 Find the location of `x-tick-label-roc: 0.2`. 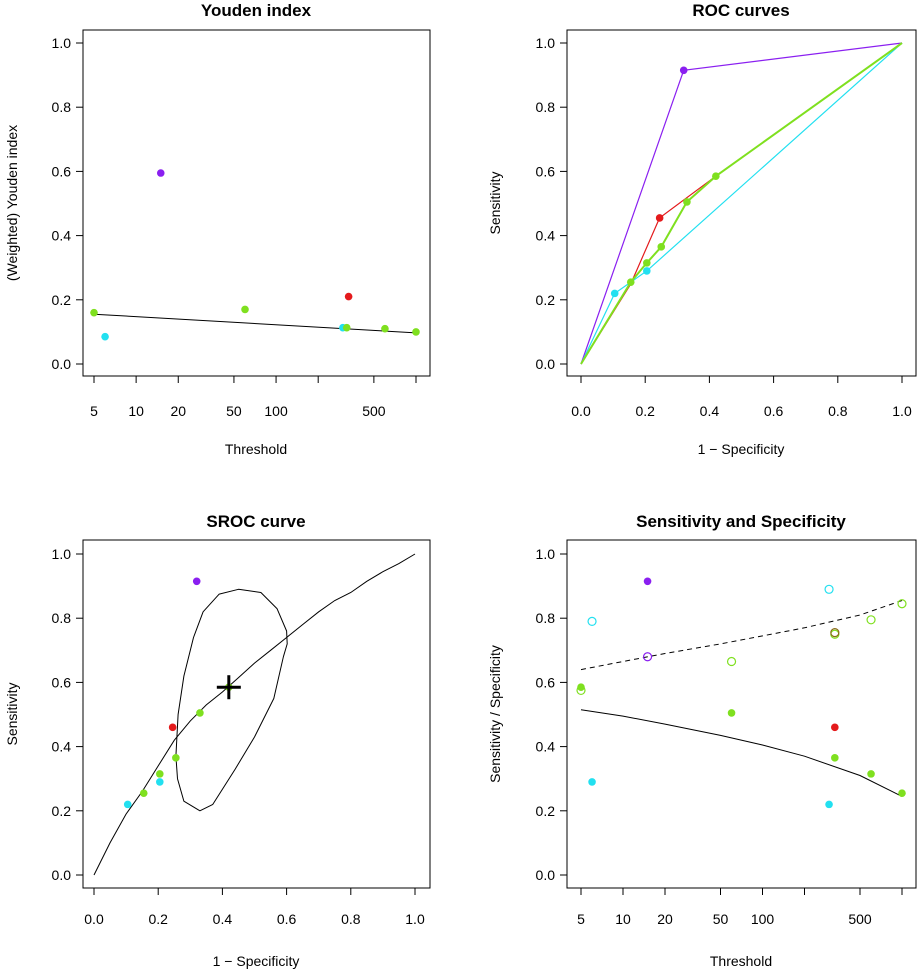

x-tick-label-roc: 0.2 is located at coordinates (645, 411).